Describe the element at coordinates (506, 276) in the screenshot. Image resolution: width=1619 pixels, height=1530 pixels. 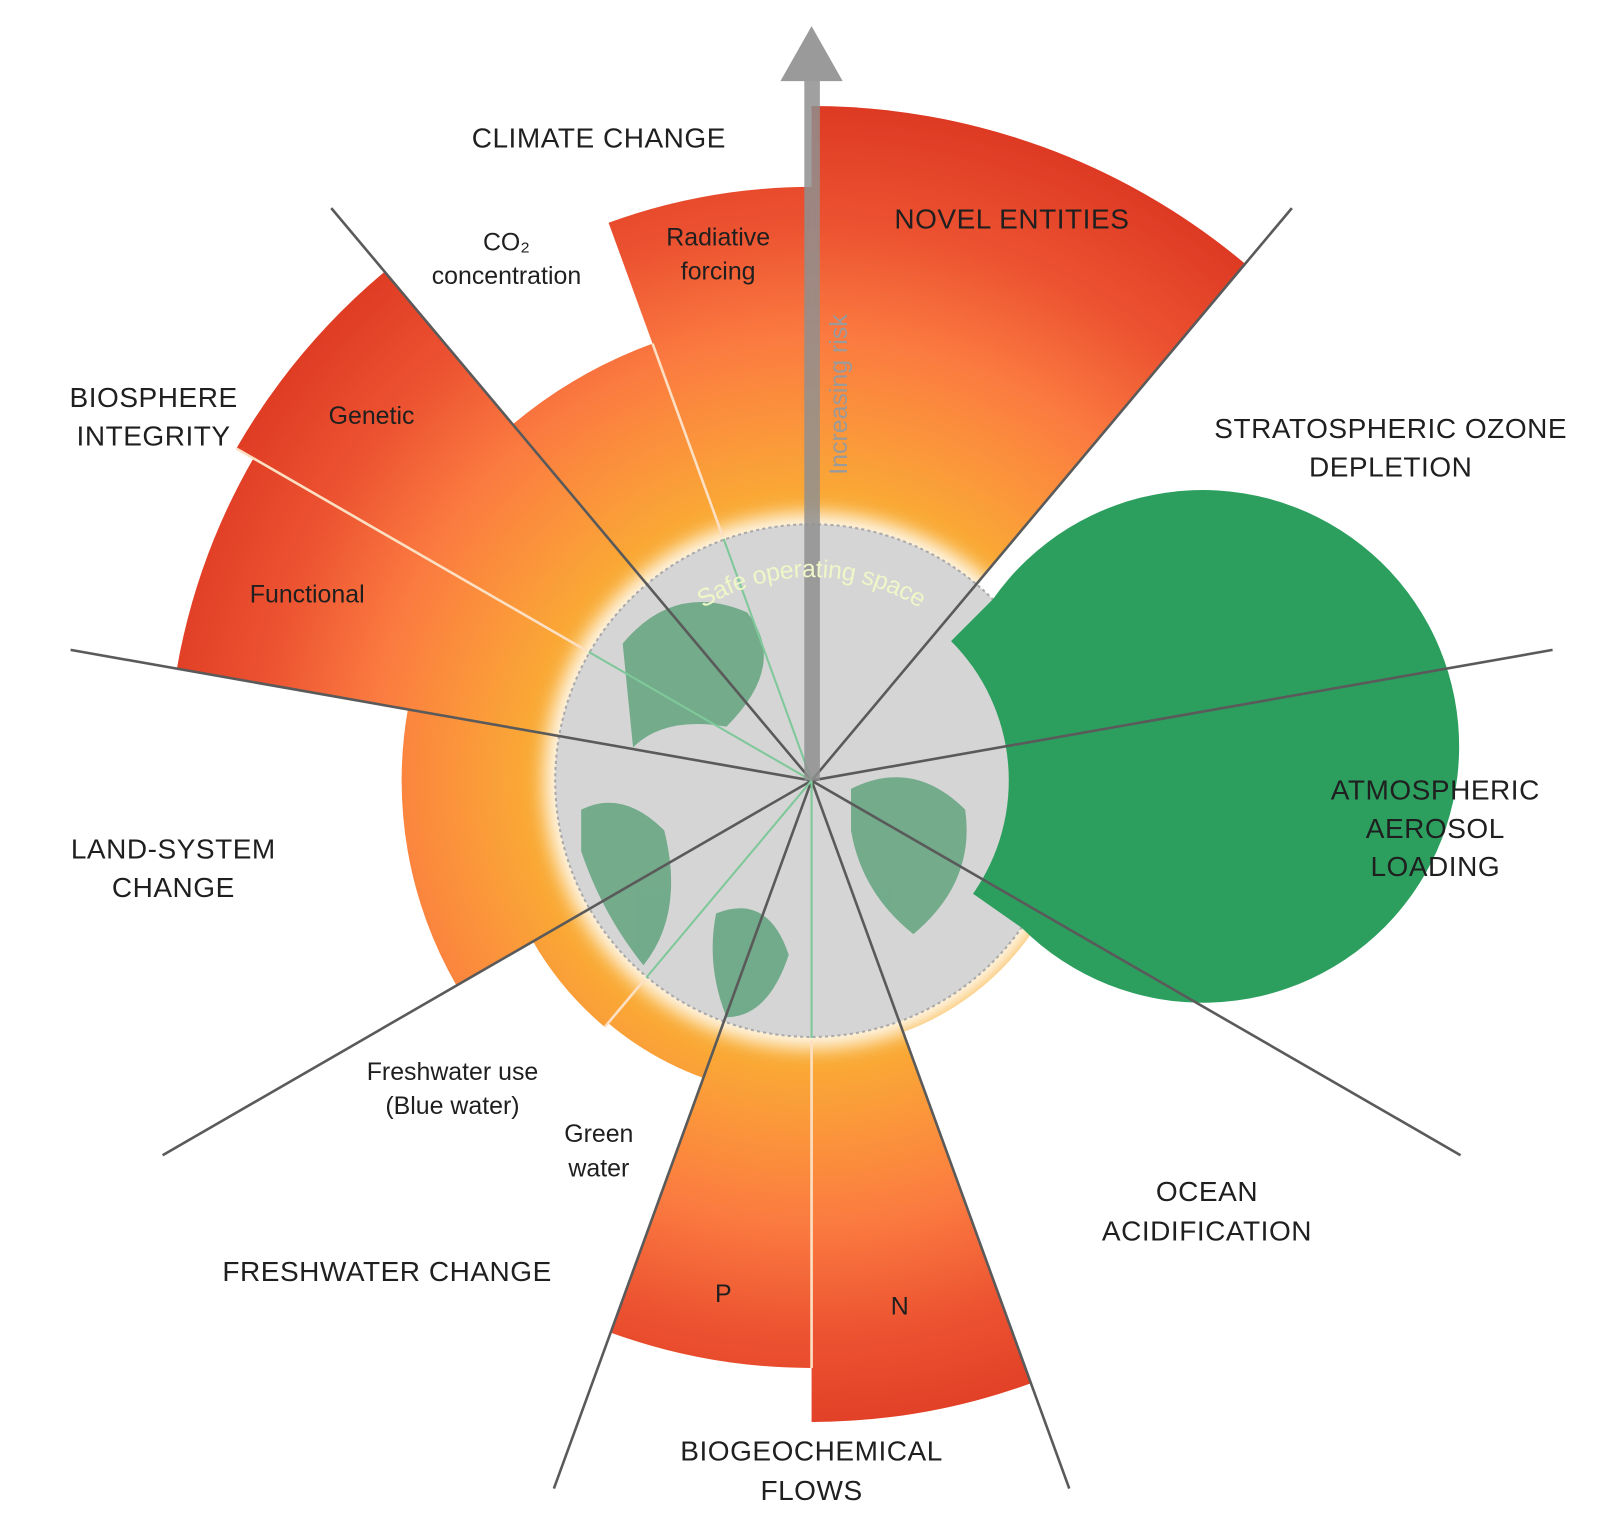
I see `component-label: concentration` at that location.